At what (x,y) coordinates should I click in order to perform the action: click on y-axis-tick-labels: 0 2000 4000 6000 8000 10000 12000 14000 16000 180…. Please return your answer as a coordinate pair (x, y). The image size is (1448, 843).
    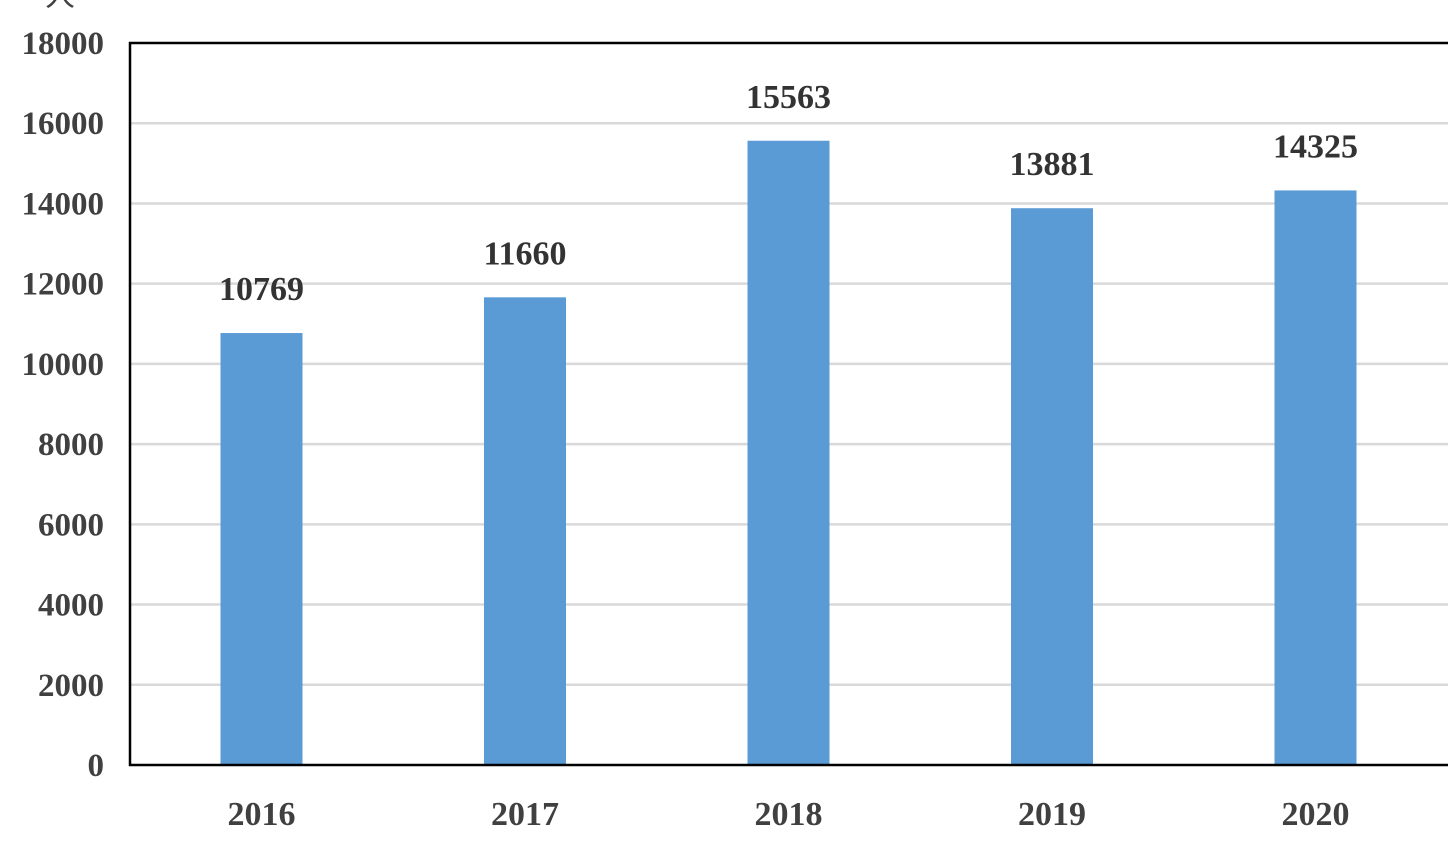
    Looking at the image, I should click on (63, 405).